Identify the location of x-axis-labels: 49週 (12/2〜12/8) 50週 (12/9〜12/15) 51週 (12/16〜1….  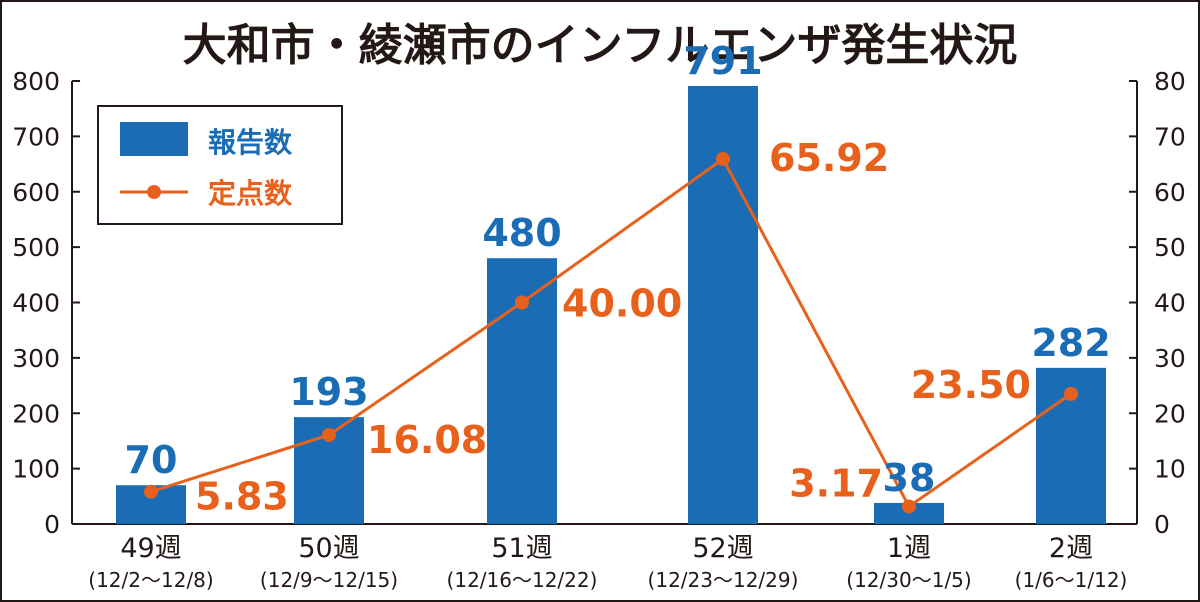
(607, 562).